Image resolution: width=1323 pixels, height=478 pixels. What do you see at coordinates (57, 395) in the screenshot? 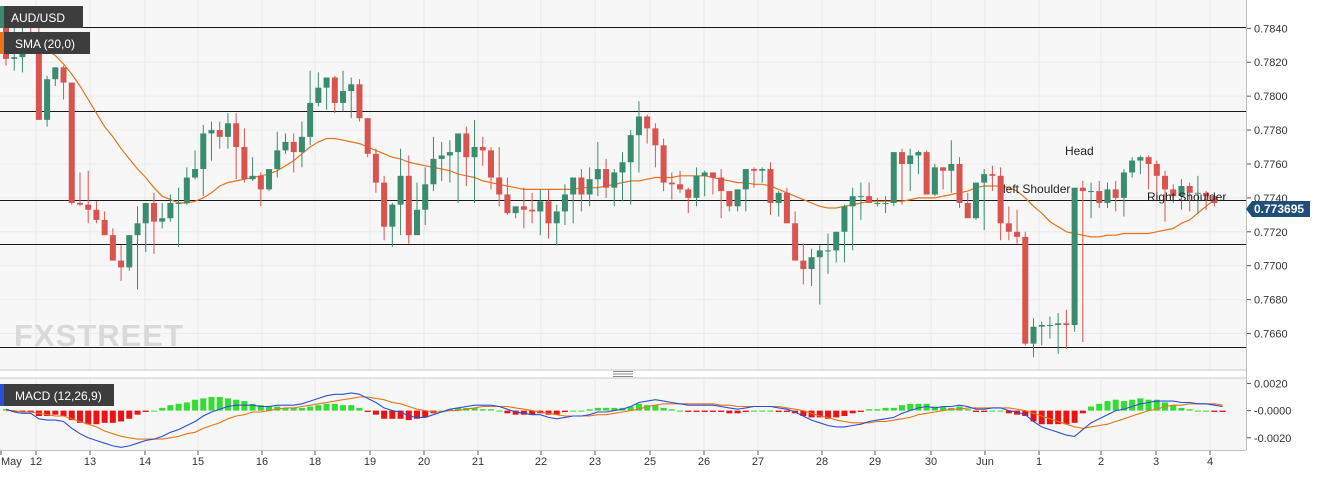
I see `macd-tag: MACD (12,26,9)` at bounding box center [57, 395].